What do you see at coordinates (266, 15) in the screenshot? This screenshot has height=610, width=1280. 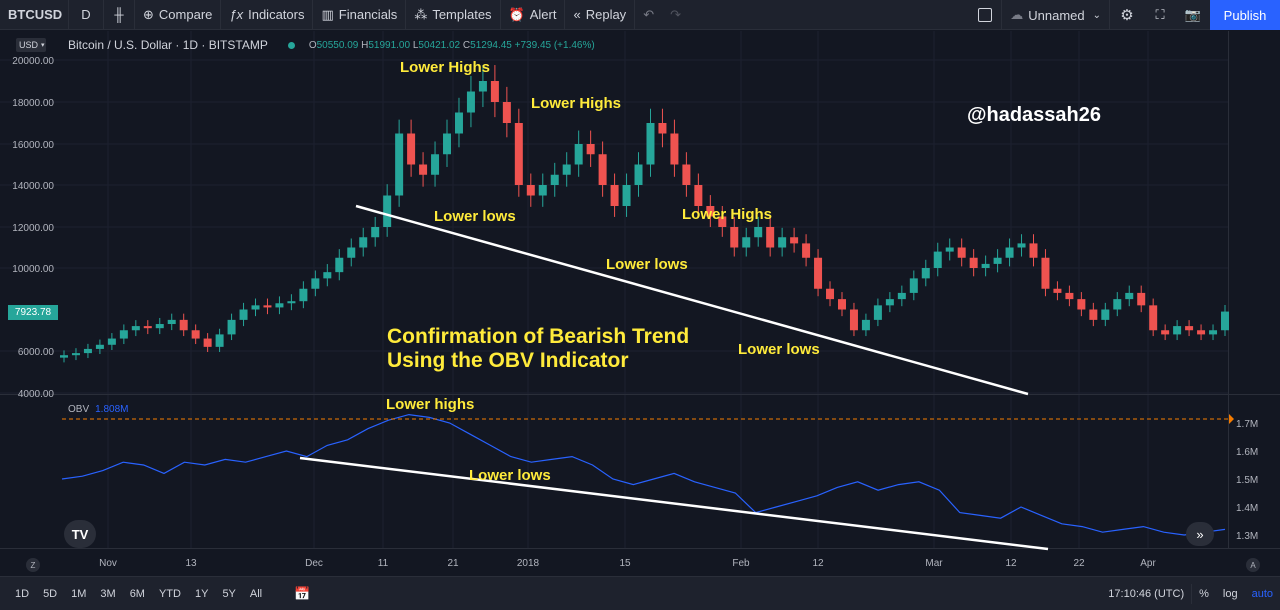 I see `indicators-button: ƒx Indicators` at bounding box center [266, 15].